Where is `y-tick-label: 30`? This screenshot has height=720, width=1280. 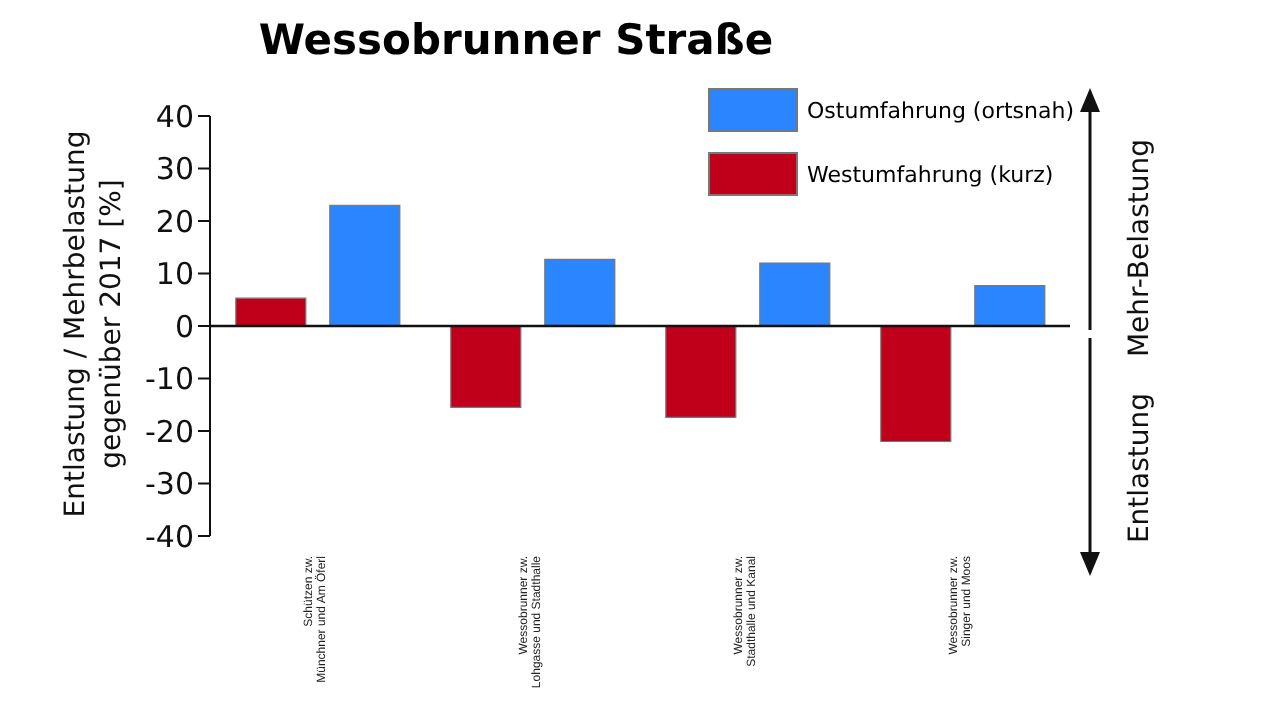
y-tick-label: 30 is located at coordinates (174, 169).